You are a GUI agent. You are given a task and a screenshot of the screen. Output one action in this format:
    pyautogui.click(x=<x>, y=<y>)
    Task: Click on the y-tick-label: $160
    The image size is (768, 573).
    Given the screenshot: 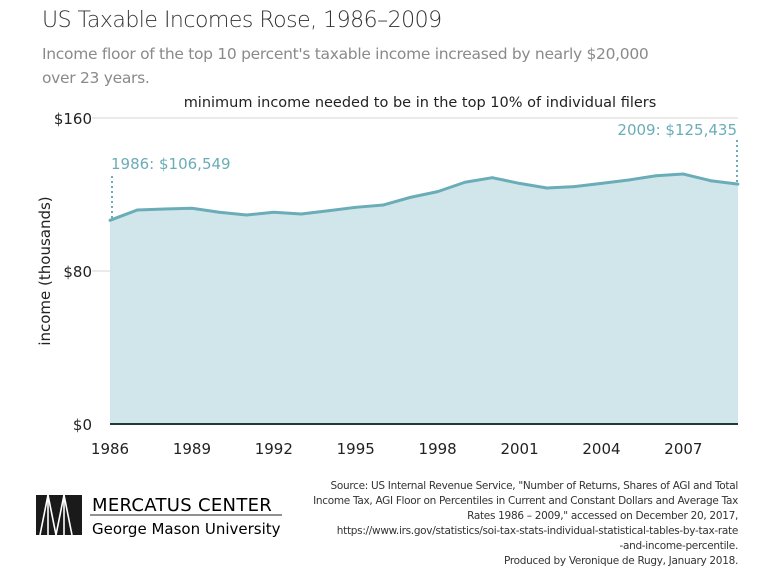 What is the action you would take?
    pyautogui.click(x=73, y=119)
    